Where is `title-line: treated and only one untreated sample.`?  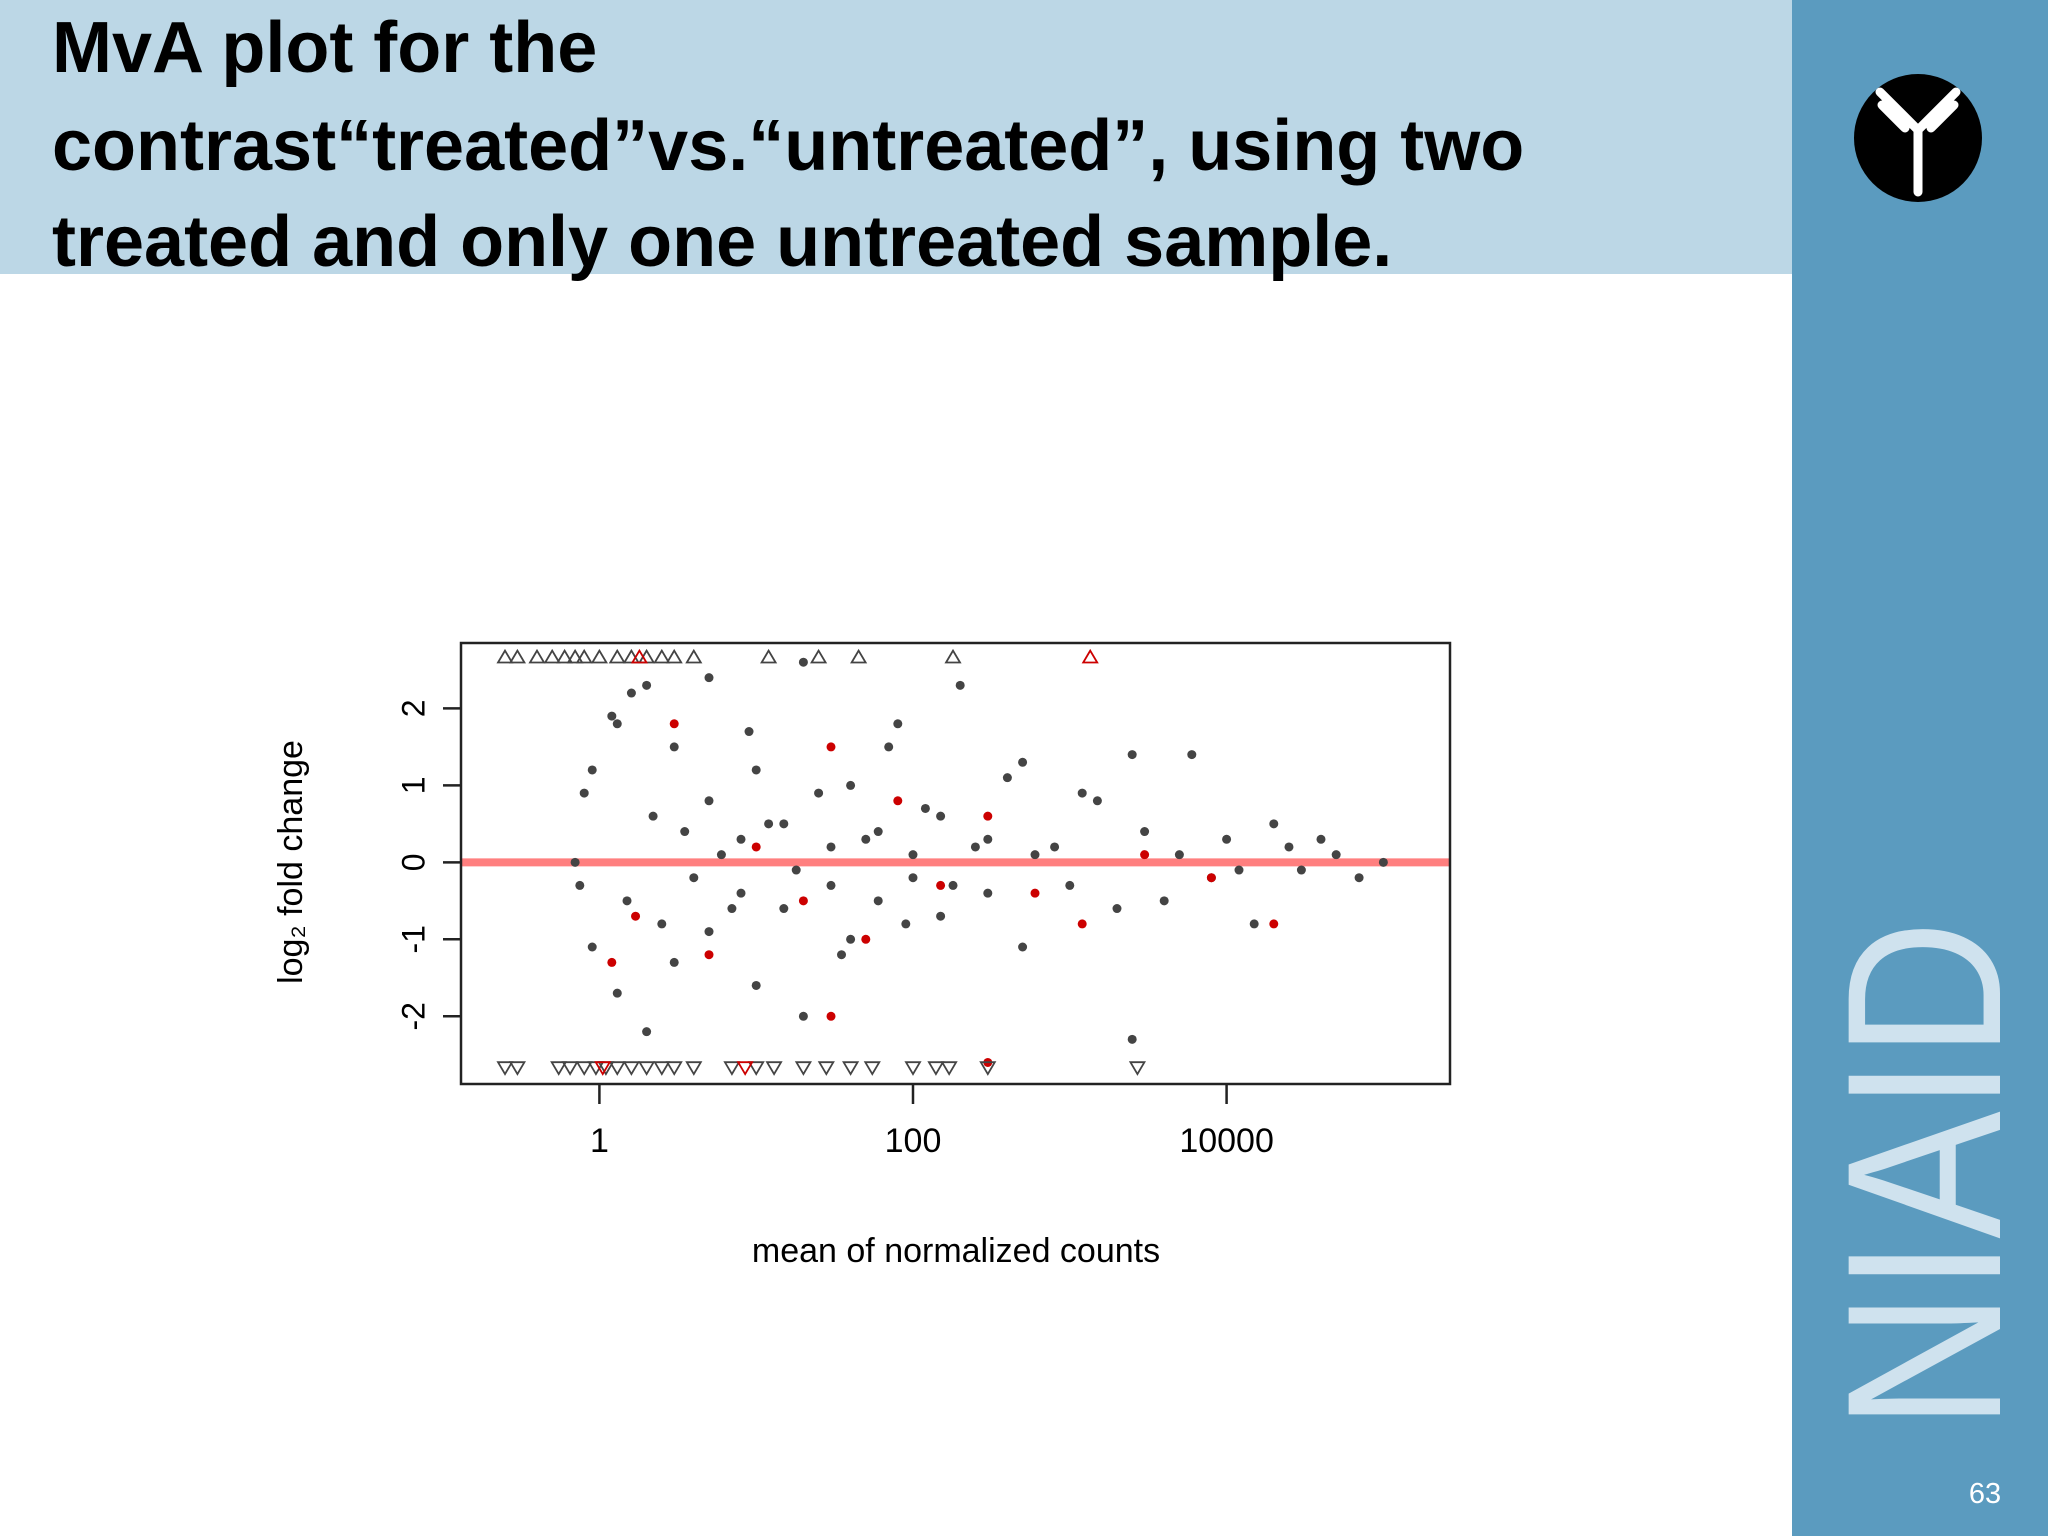
title-line: treated and only one untreated sample. is located at coordinates (722, 242).